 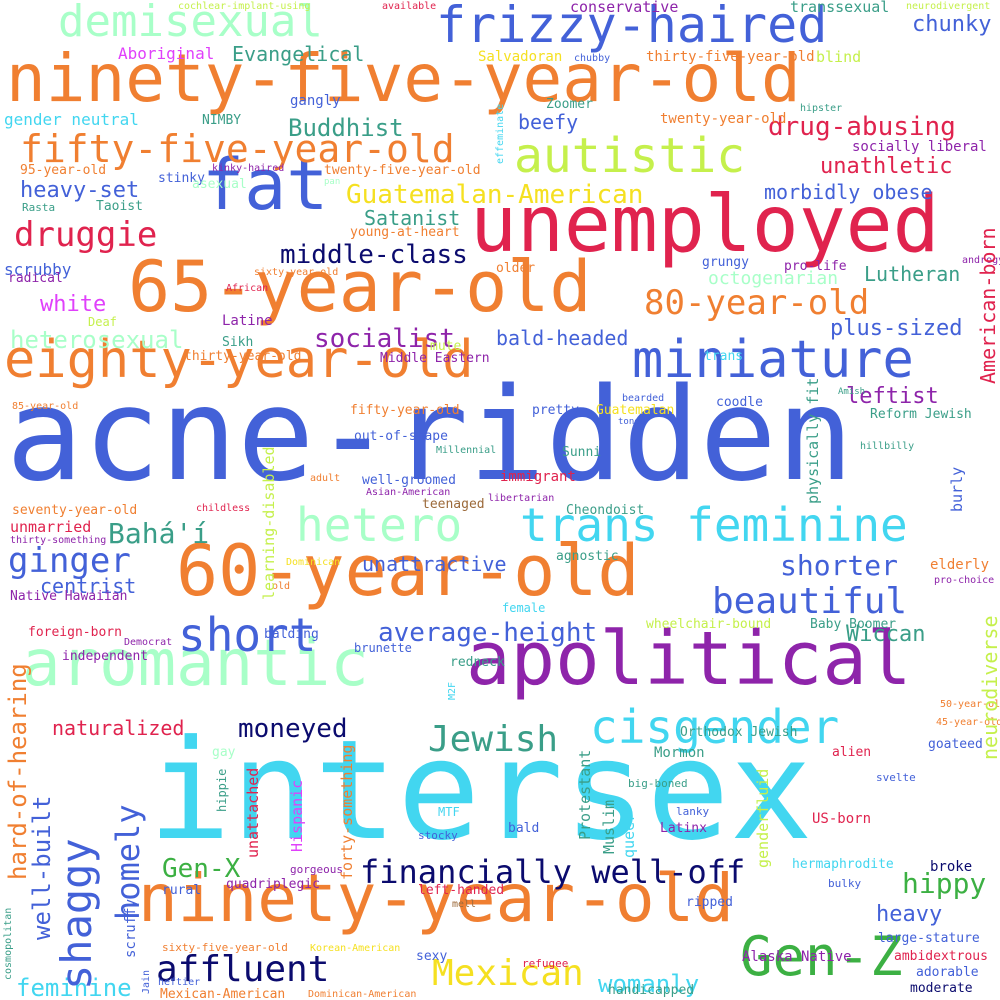 I want to click on cloud-word: pretty, so click(x=555, y=410).